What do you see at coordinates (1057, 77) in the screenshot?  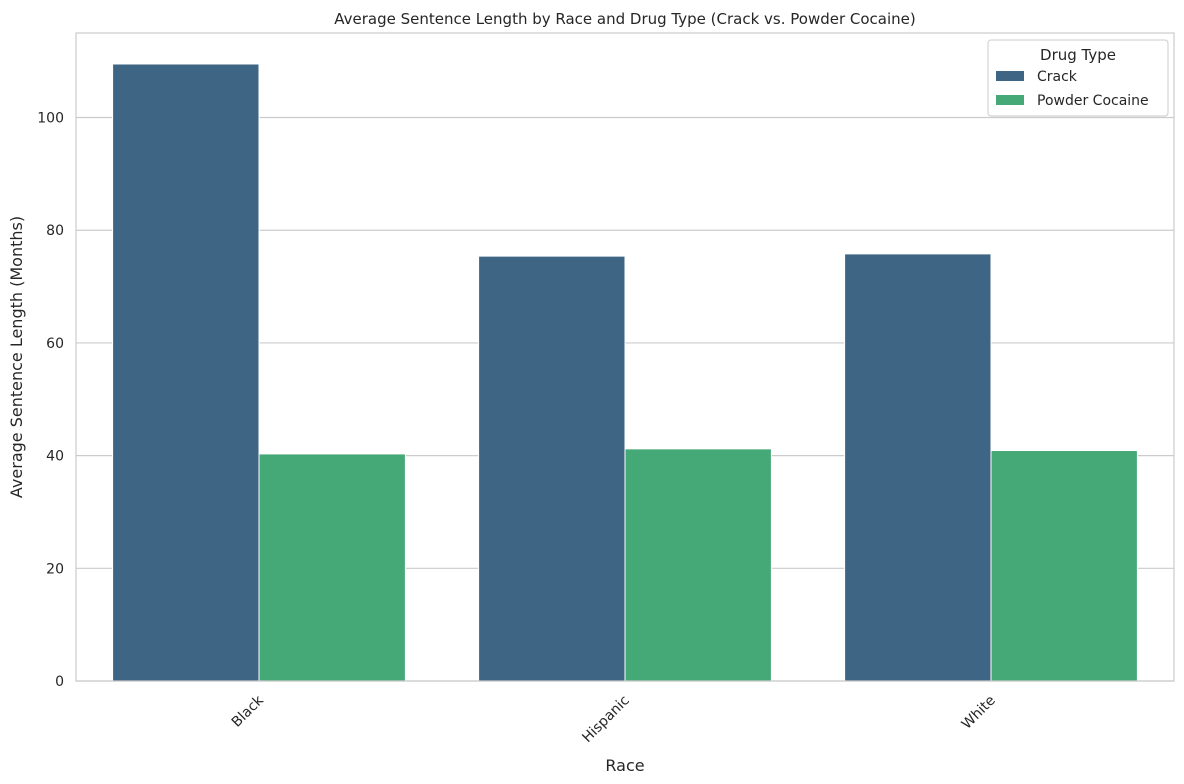 I see `legend-label-crack: Crack` at bounding box center [1057, 77].